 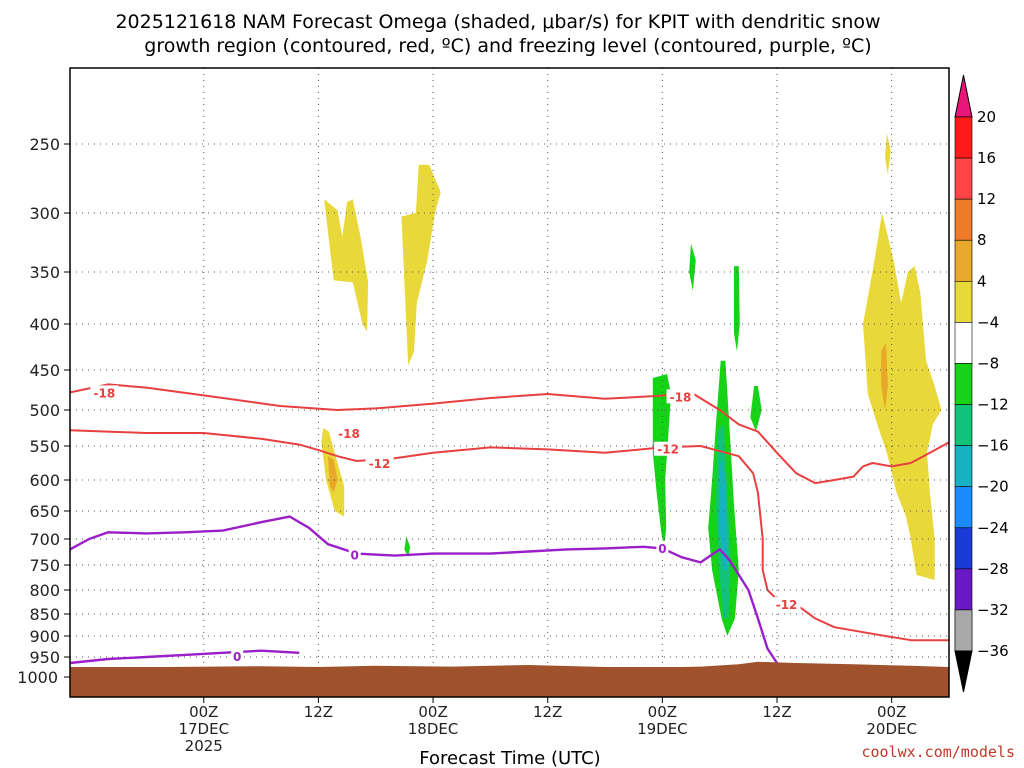 What do you see at coordinates (44, 539) in the screenshot?
I see `y-tick-label: 700` at bounding box center [44, 539].